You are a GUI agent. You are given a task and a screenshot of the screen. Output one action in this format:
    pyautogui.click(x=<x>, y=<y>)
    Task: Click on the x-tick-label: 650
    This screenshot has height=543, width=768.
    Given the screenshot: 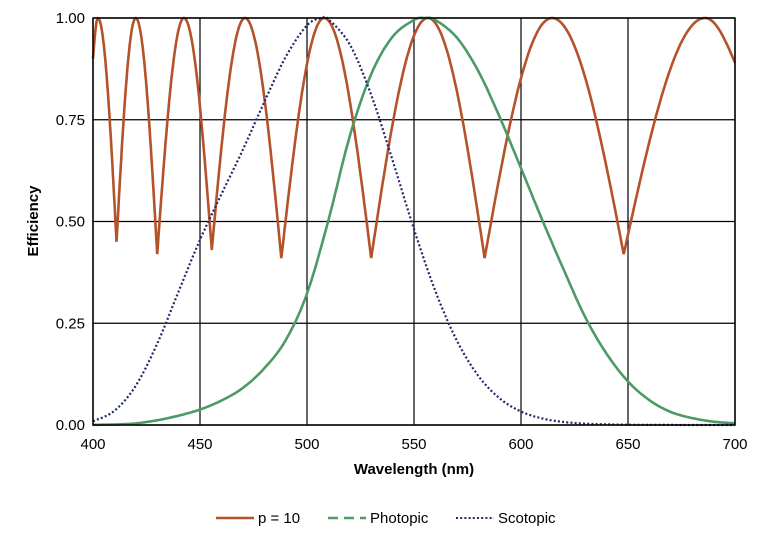 What is the action you would take?
    pyautogui.click(x=627, y=444)
    